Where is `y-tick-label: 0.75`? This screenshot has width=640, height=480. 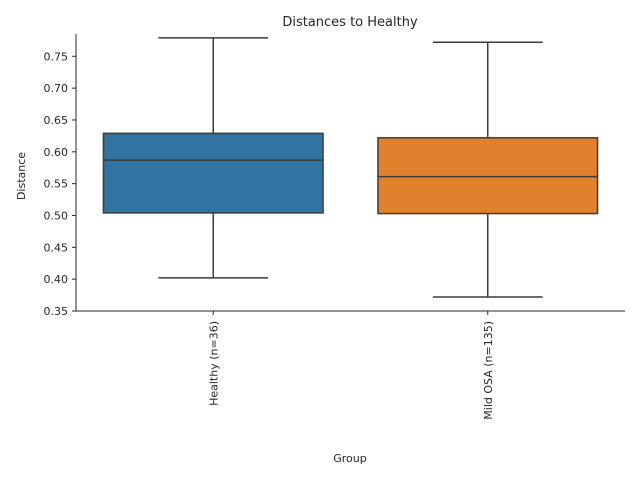
y-tick-label: 0.75 is located at coordinates (56, 56).